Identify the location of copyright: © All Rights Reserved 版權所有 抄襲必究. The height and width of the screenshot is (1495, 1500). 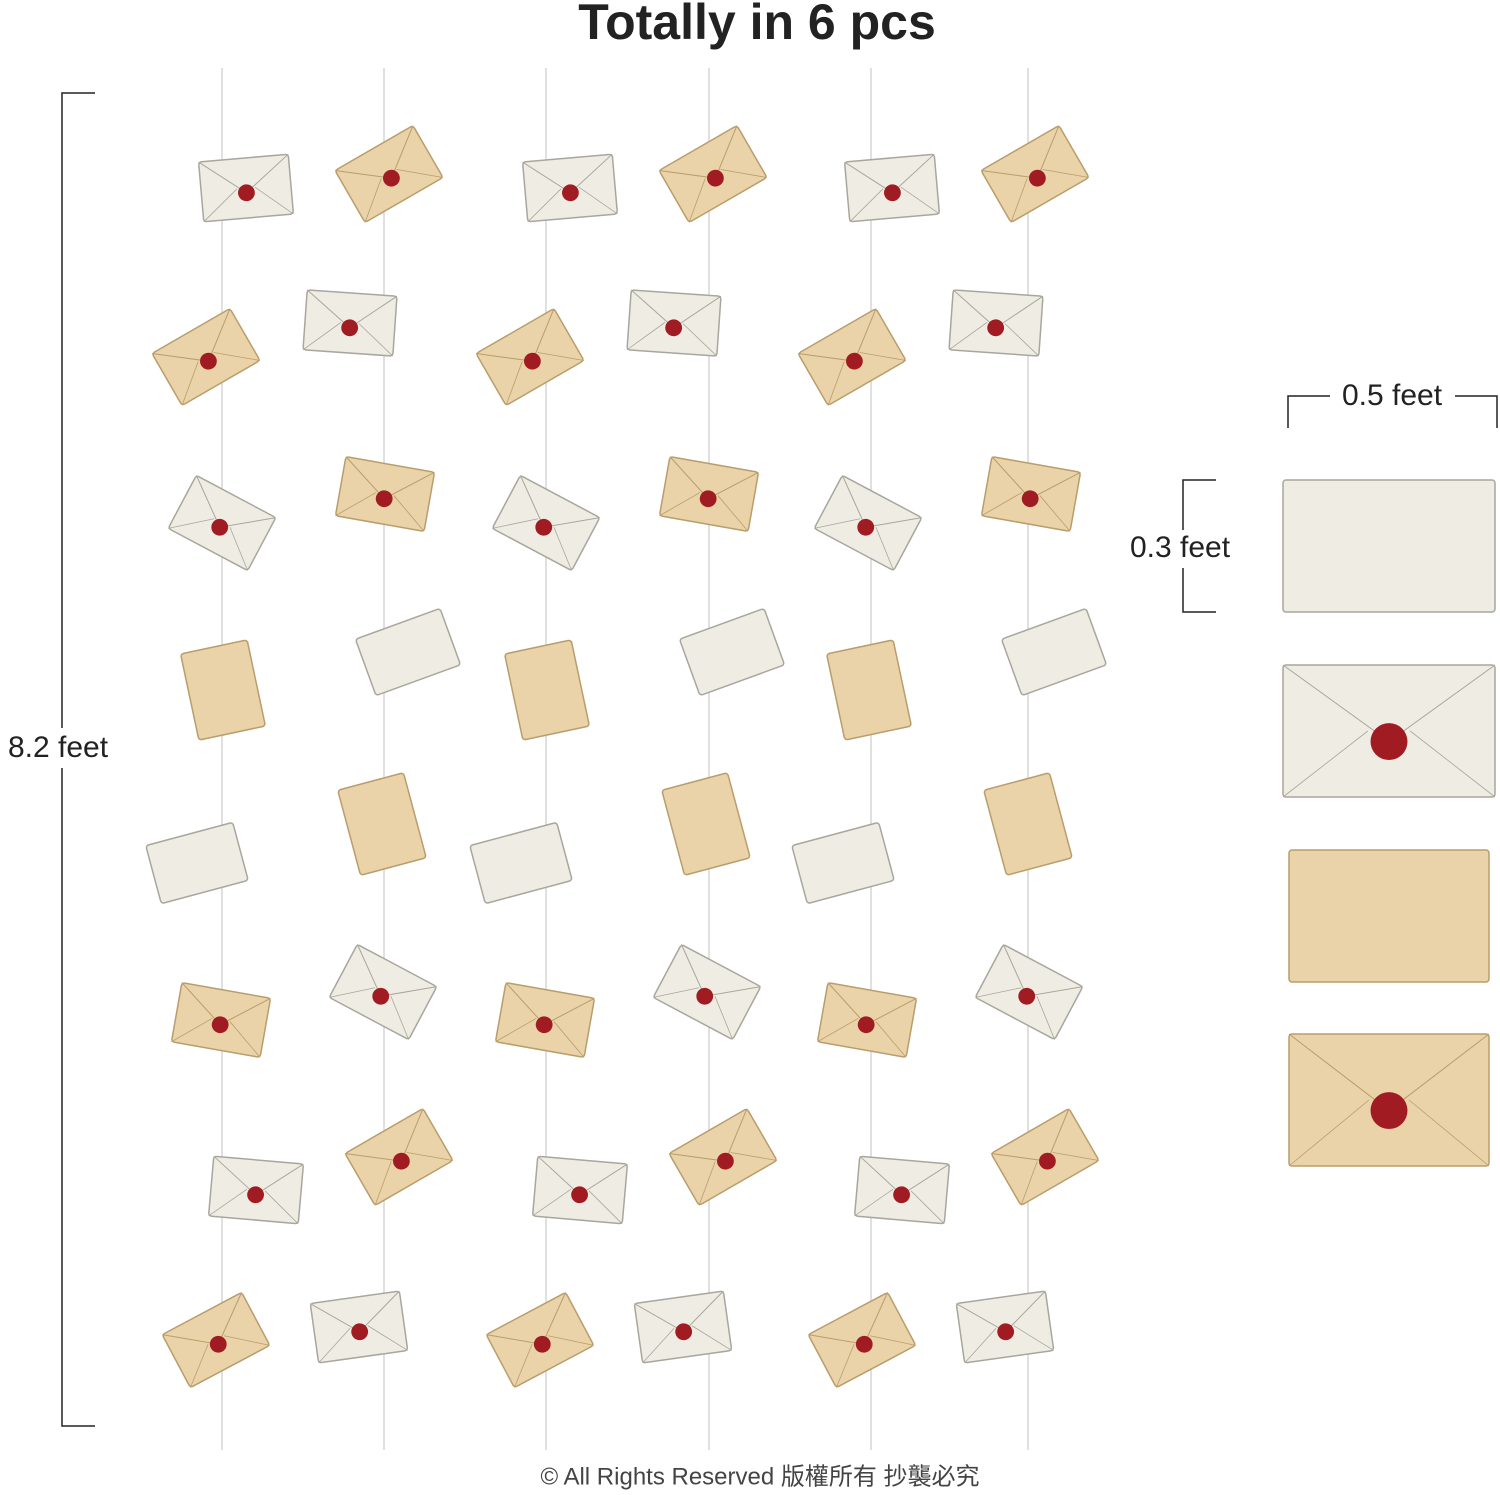
(759, 1476).